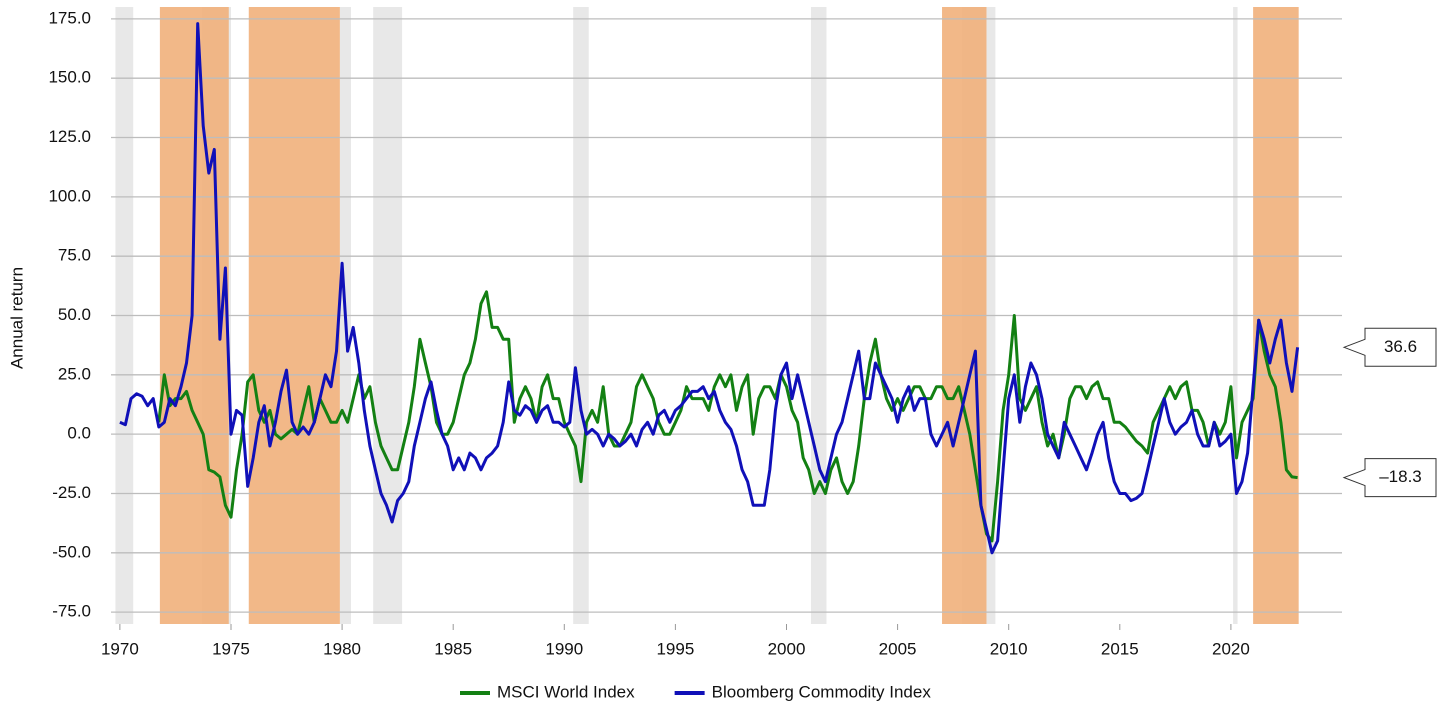 This screenshot has height=712, width=1444. I want to click on legend-label: MSCI World Index, so click(566, 691).